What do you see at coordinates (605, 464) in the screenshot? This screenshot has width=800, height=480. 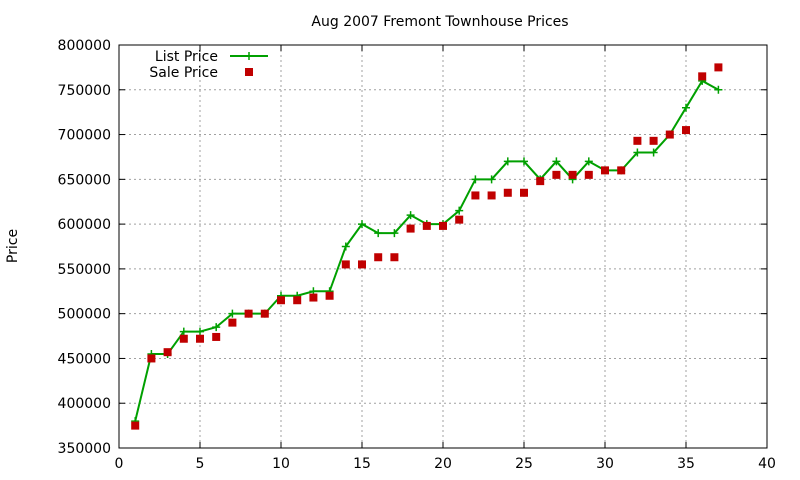 I see `x-tick-label: 30` at bounding box center [605, 464].